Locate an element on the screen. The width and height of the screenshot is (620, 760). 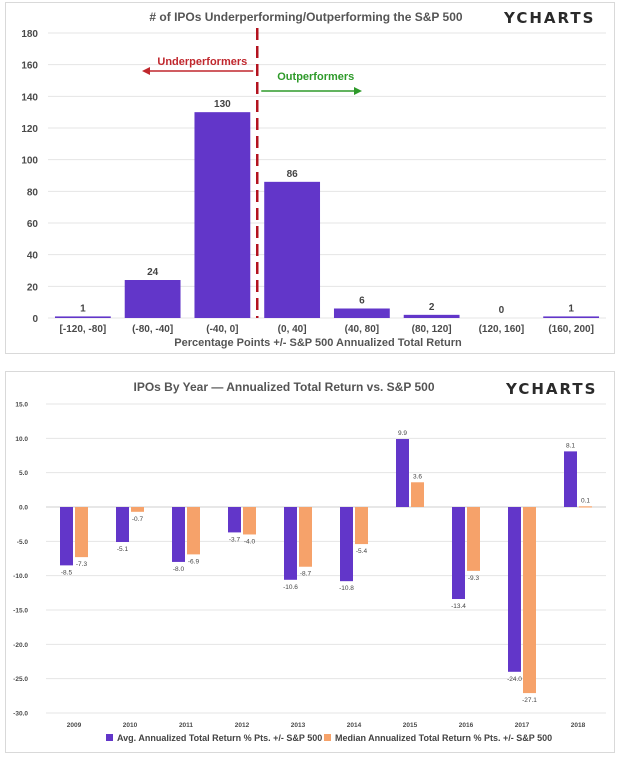
y-tick-label: -30.0 is located at coordinates (20, 714).